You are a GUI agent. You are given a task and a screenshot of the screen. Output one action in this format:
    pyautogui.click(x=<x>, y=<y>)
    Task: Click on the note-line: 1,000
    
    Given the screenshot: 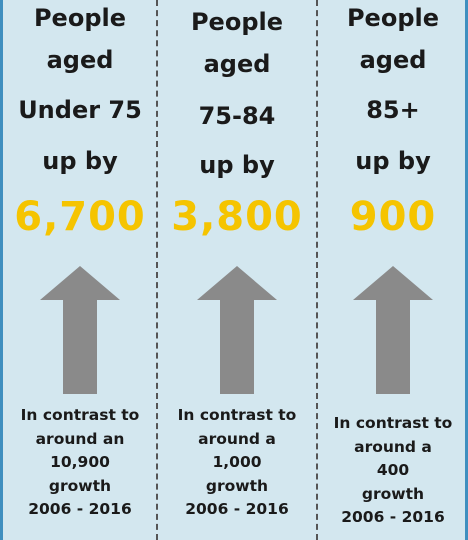 What is the action you would take?
    pyautogui.click(x=237, y=462)
    